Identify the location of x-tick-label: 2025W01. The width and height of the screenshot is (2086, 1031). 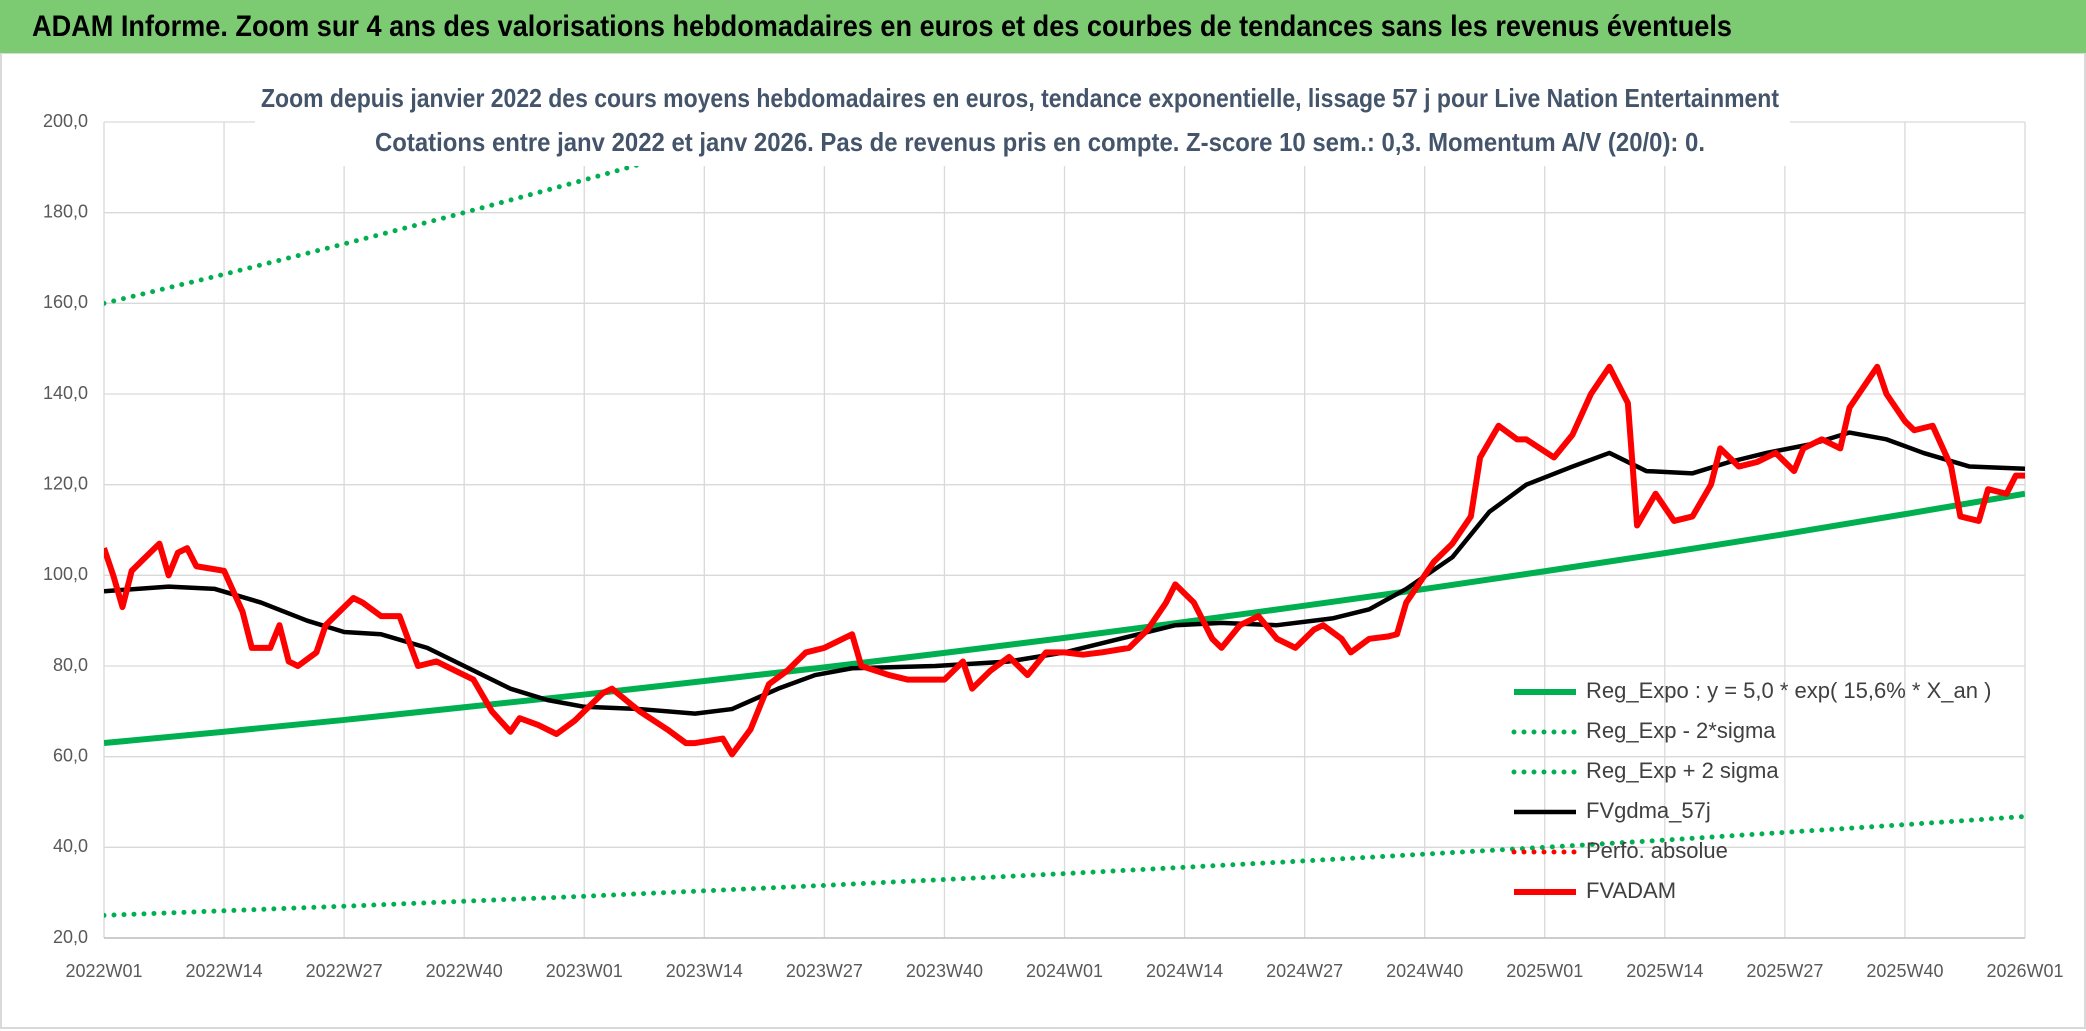
(1544, 971).